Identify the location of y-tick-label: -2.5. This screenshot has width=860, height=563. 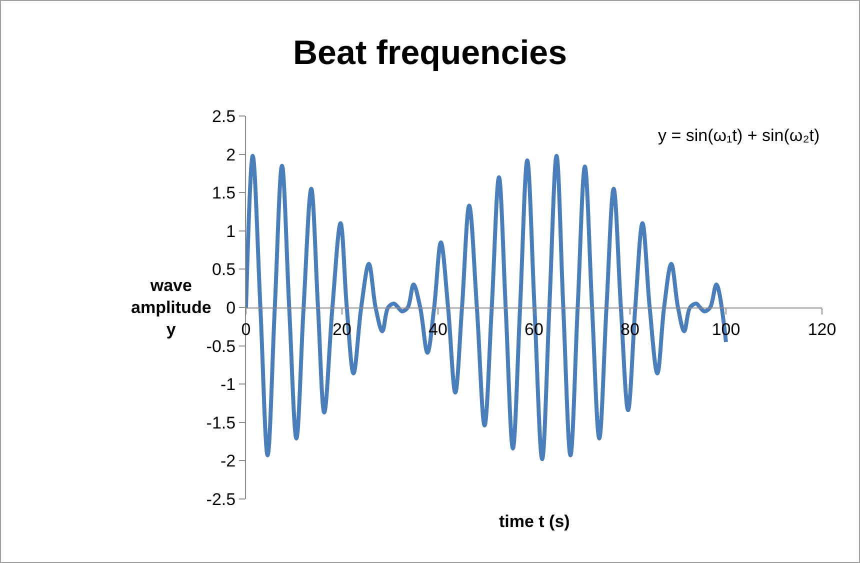
(221, 499).